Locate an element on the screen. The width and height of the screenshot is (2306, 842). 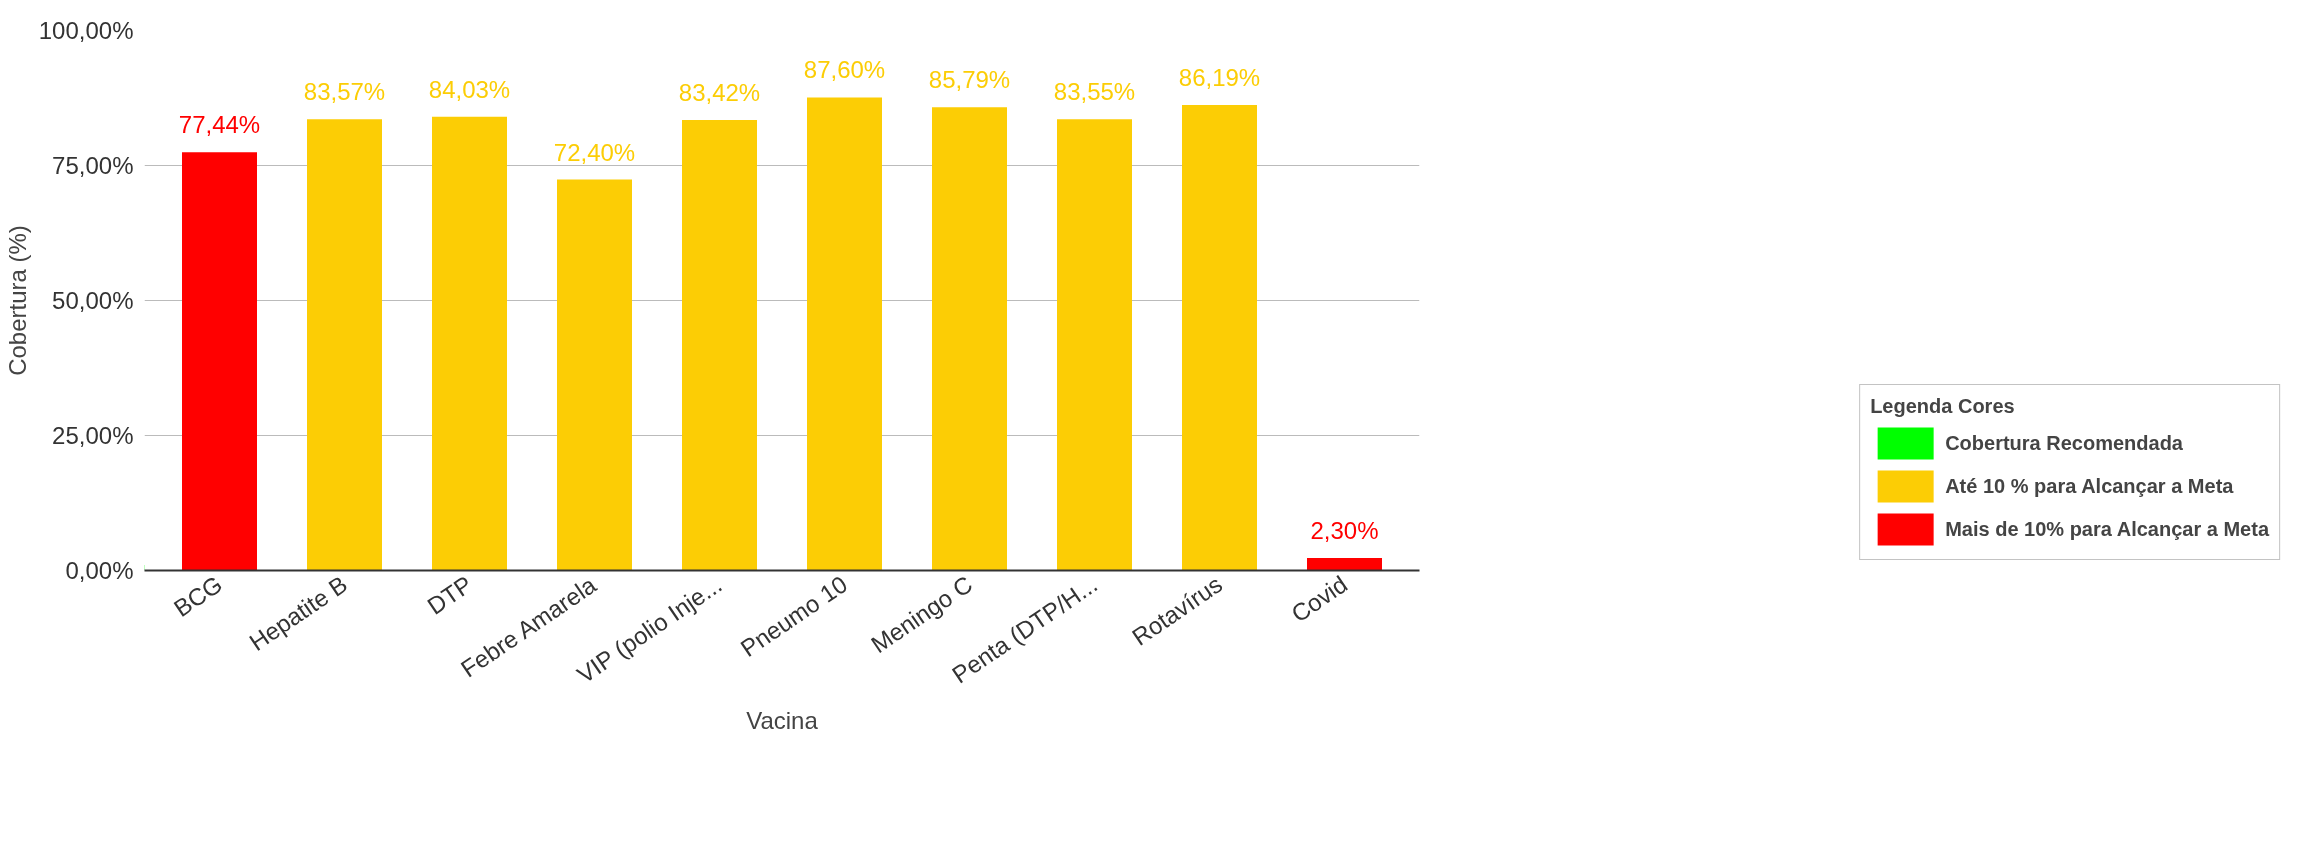
y-tick-label: 100,00% is located at coordinates (86, 30).